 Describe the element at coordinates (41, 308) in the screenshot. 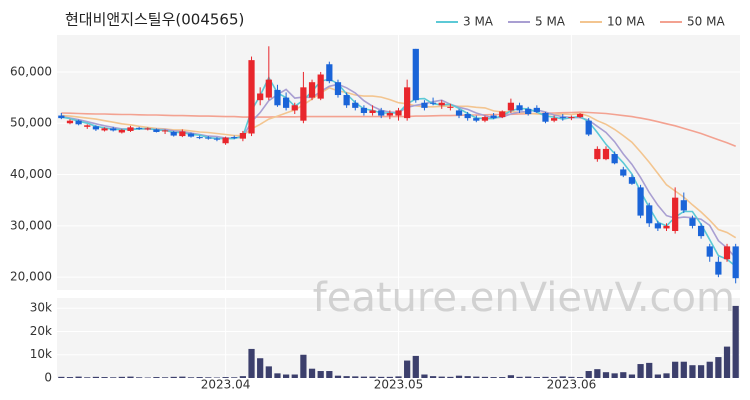

I see `y-tick-label: 30k` at that location.